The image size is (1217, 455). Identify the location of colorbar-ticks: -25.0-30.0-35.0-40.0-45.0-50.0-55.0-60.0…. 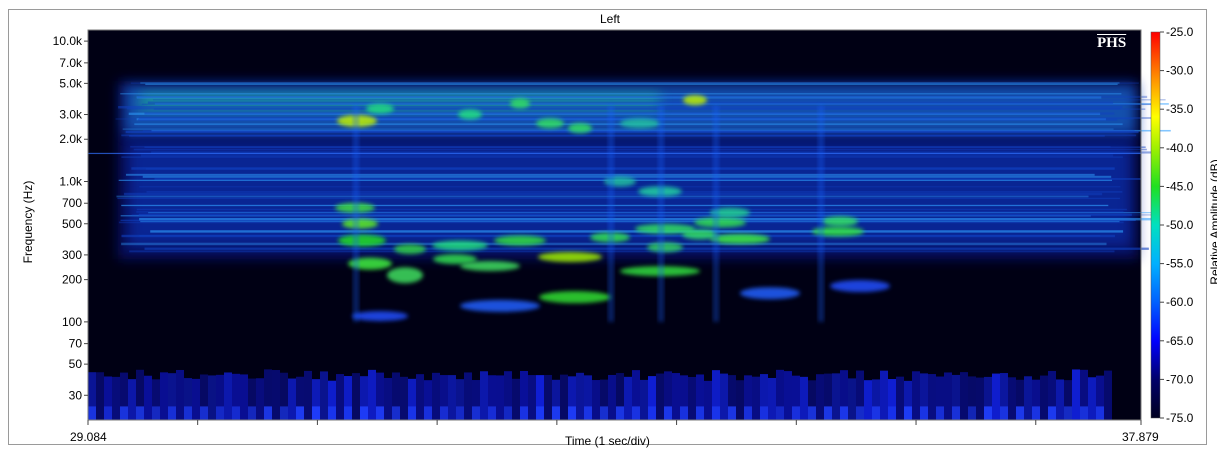
(1177, 225).